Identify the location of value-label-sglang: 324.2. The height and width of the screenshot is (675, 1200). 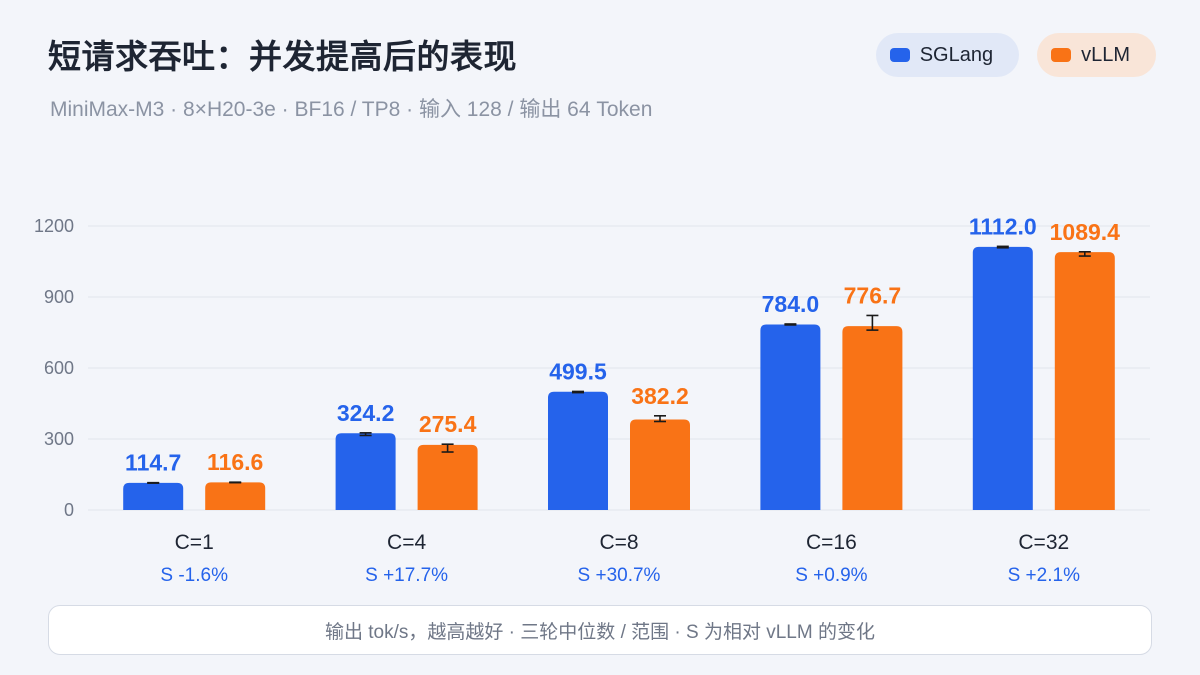
(366, 413).